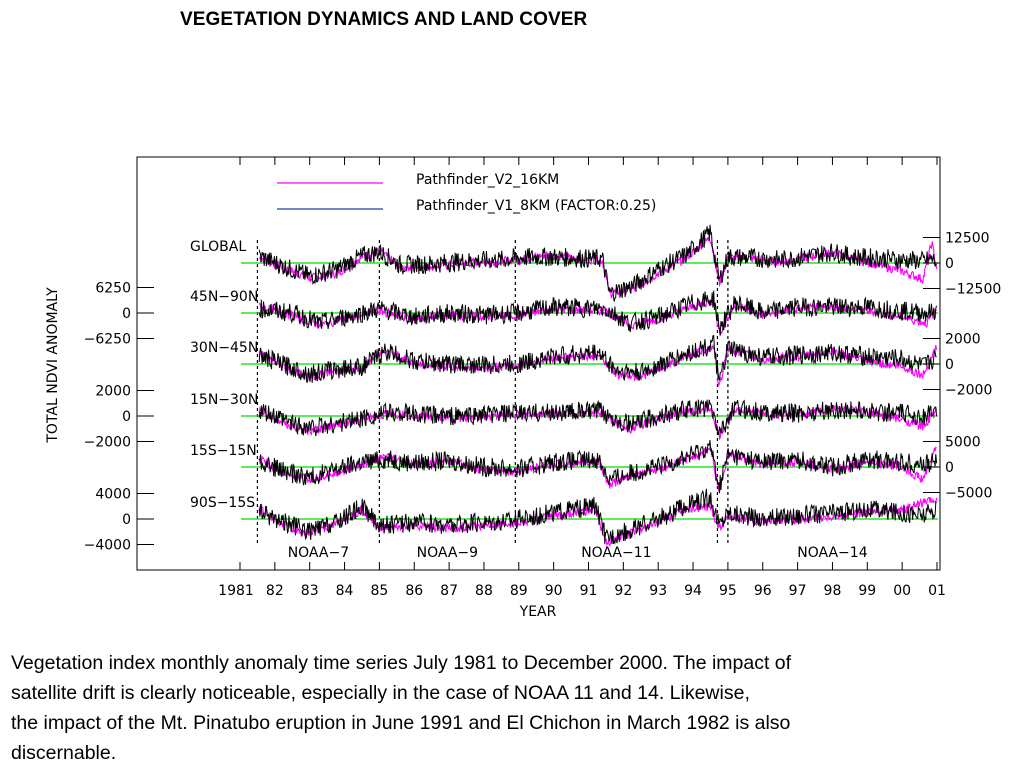 Image resolution: width=1024 pixels, height=768 pixels. Describe the element at coordinates (223, 451) in the screenshot. I see `panel-label: 15S−15N` at that location.